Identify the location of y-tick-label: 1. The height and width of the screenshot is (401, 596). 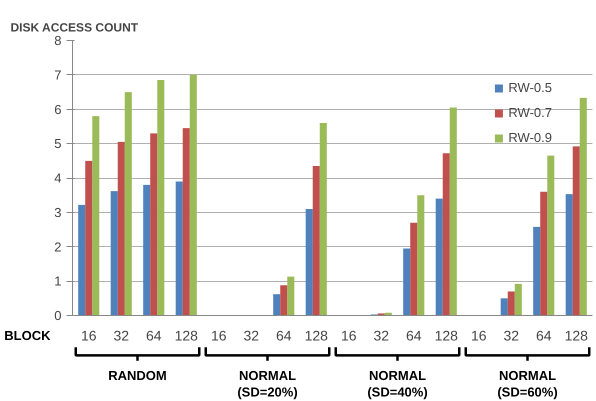
(58, 281).